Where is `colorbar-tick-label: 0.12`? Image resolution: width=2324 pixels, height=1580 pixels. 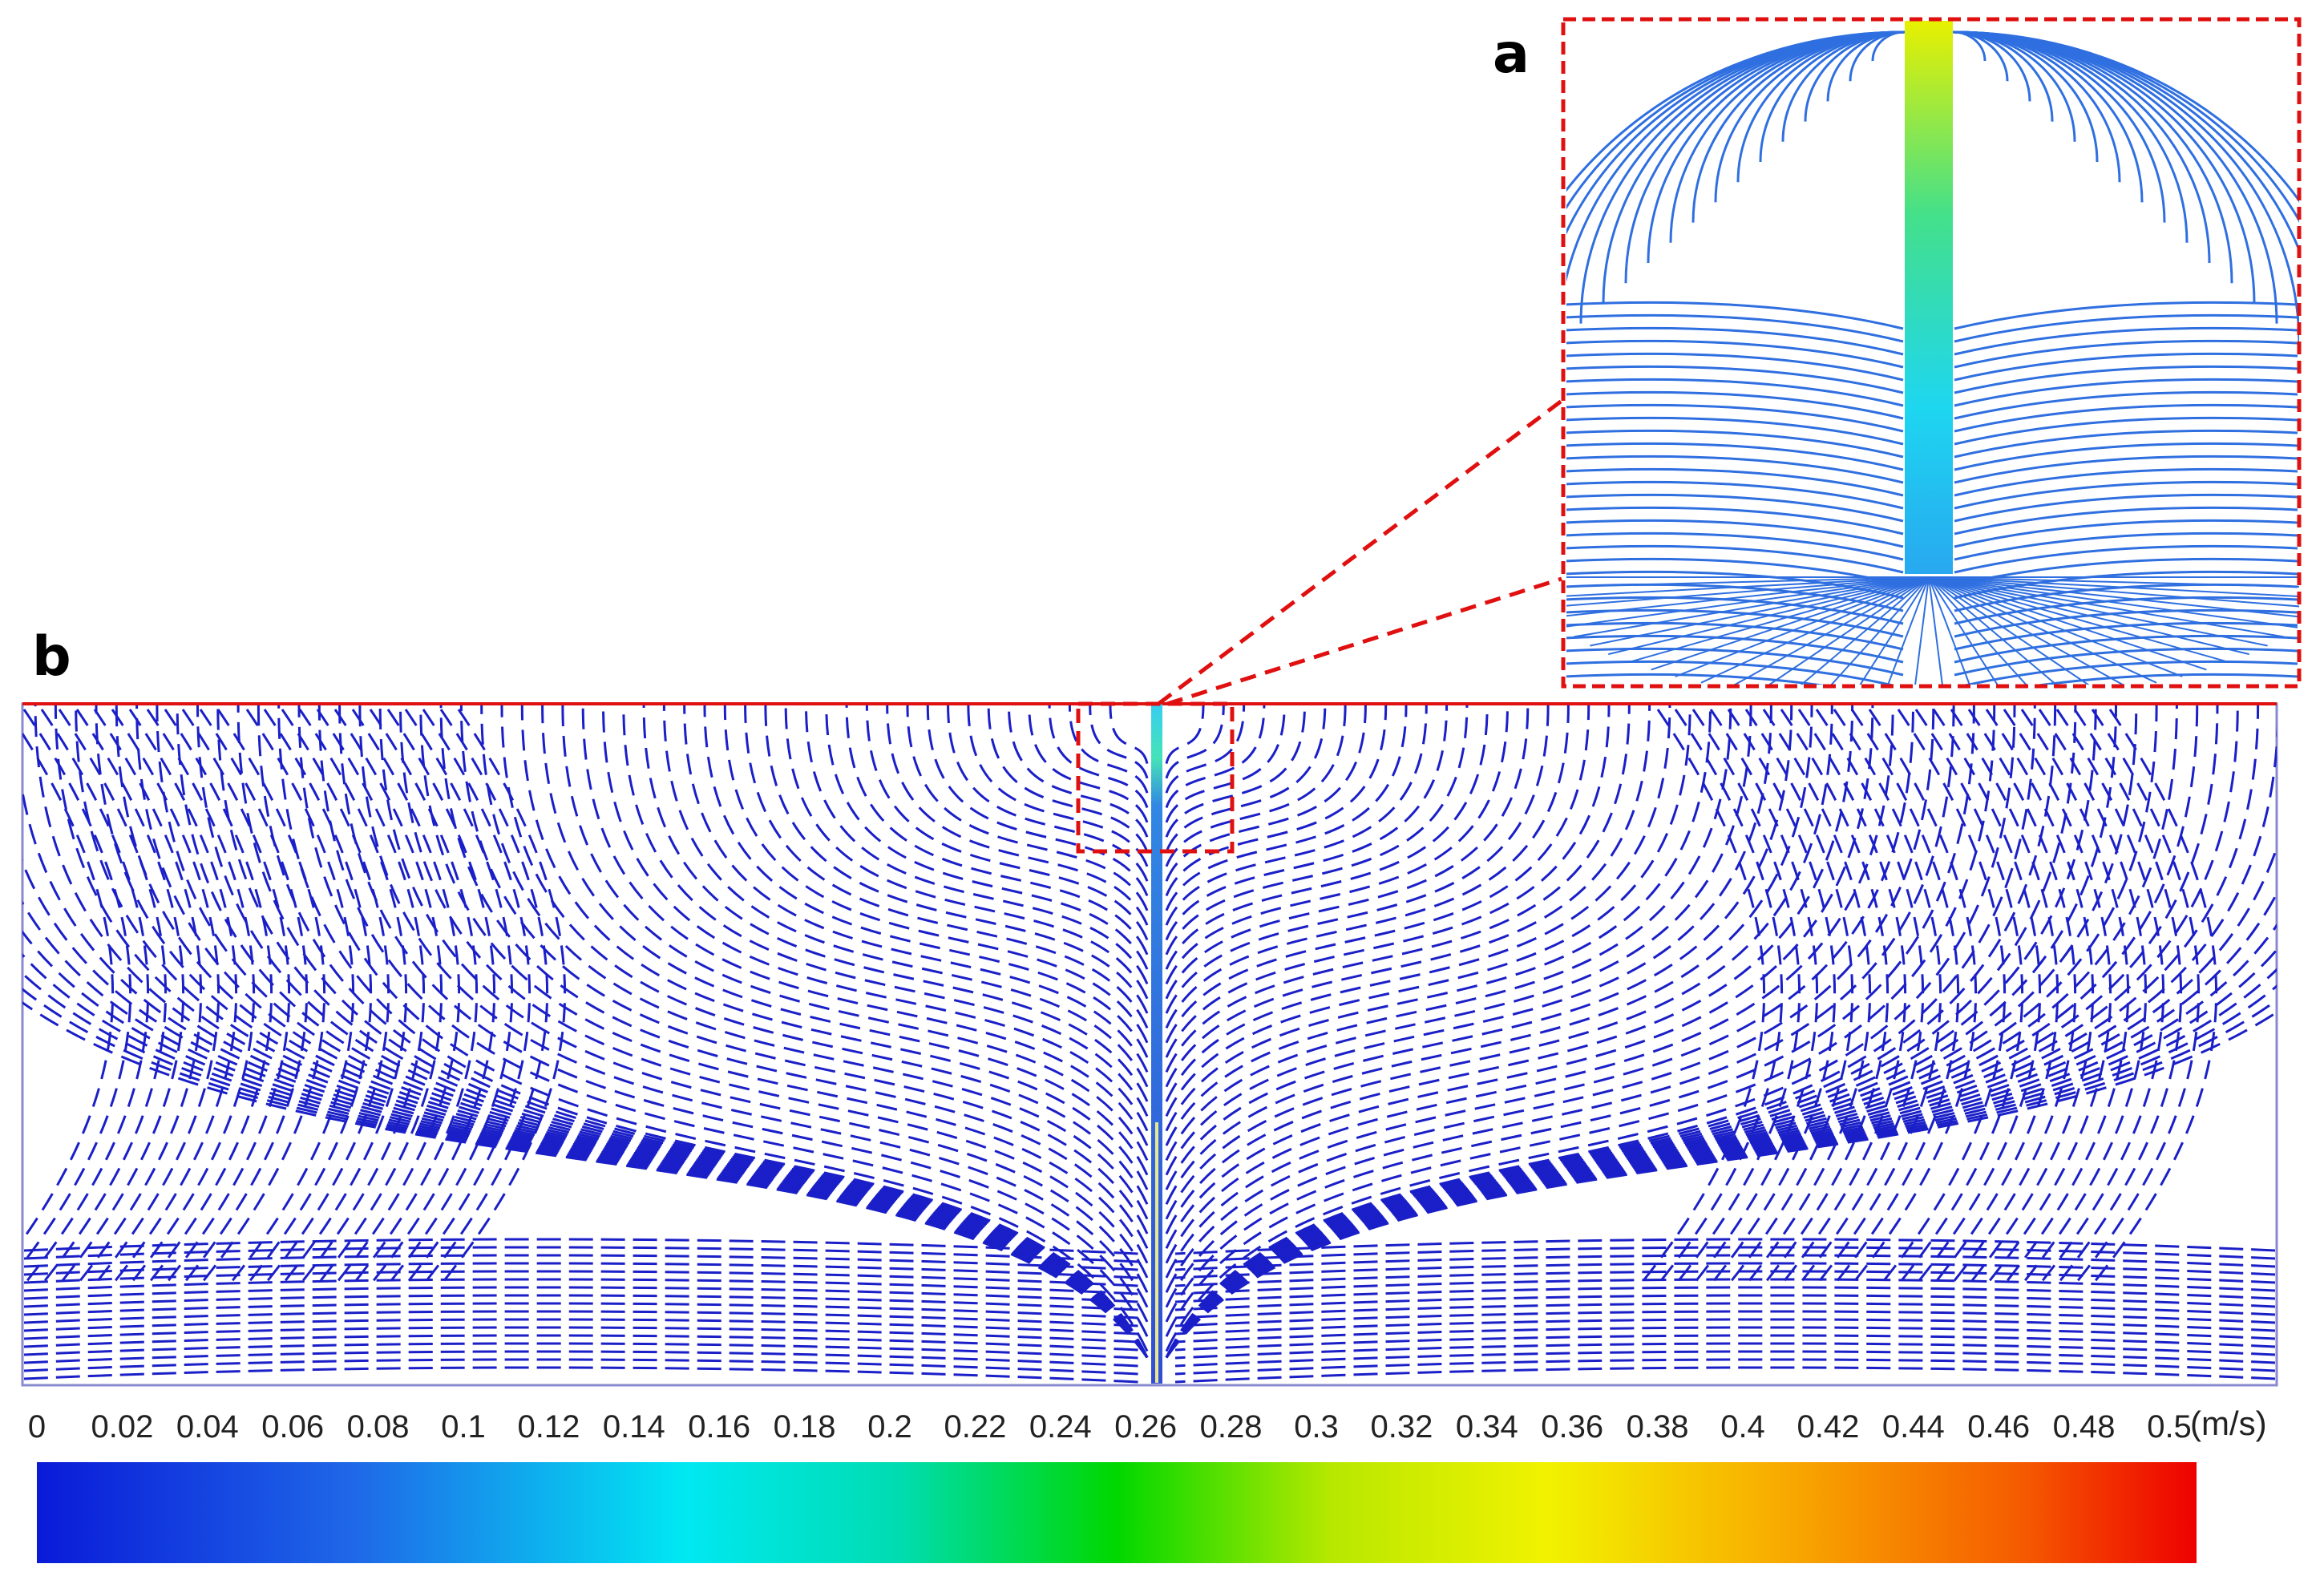
colorbar-tick-label: 0.12 is located at coordinates (548, 1427).